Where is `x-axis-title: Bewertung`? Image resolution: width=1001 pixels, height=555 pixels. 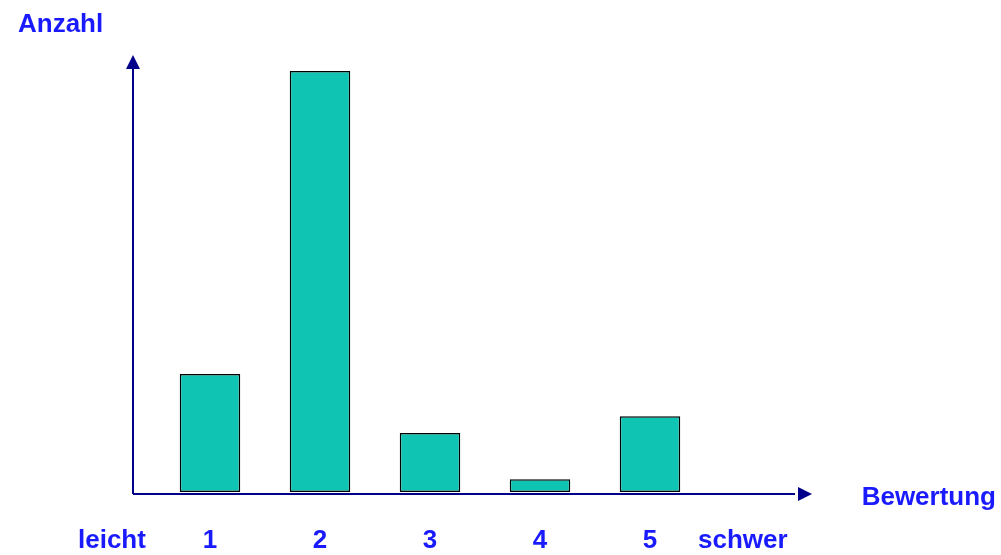 x-axis-title: Bewertung is located at coordinates (928, 496).